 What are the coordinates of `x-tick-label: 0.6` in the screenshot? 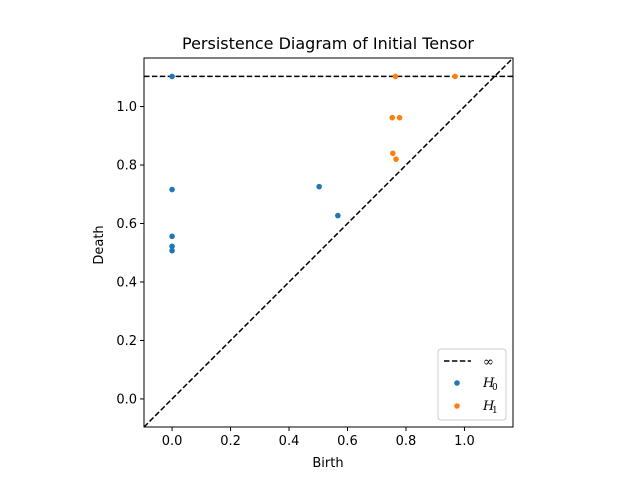 It's located at (347, 441).